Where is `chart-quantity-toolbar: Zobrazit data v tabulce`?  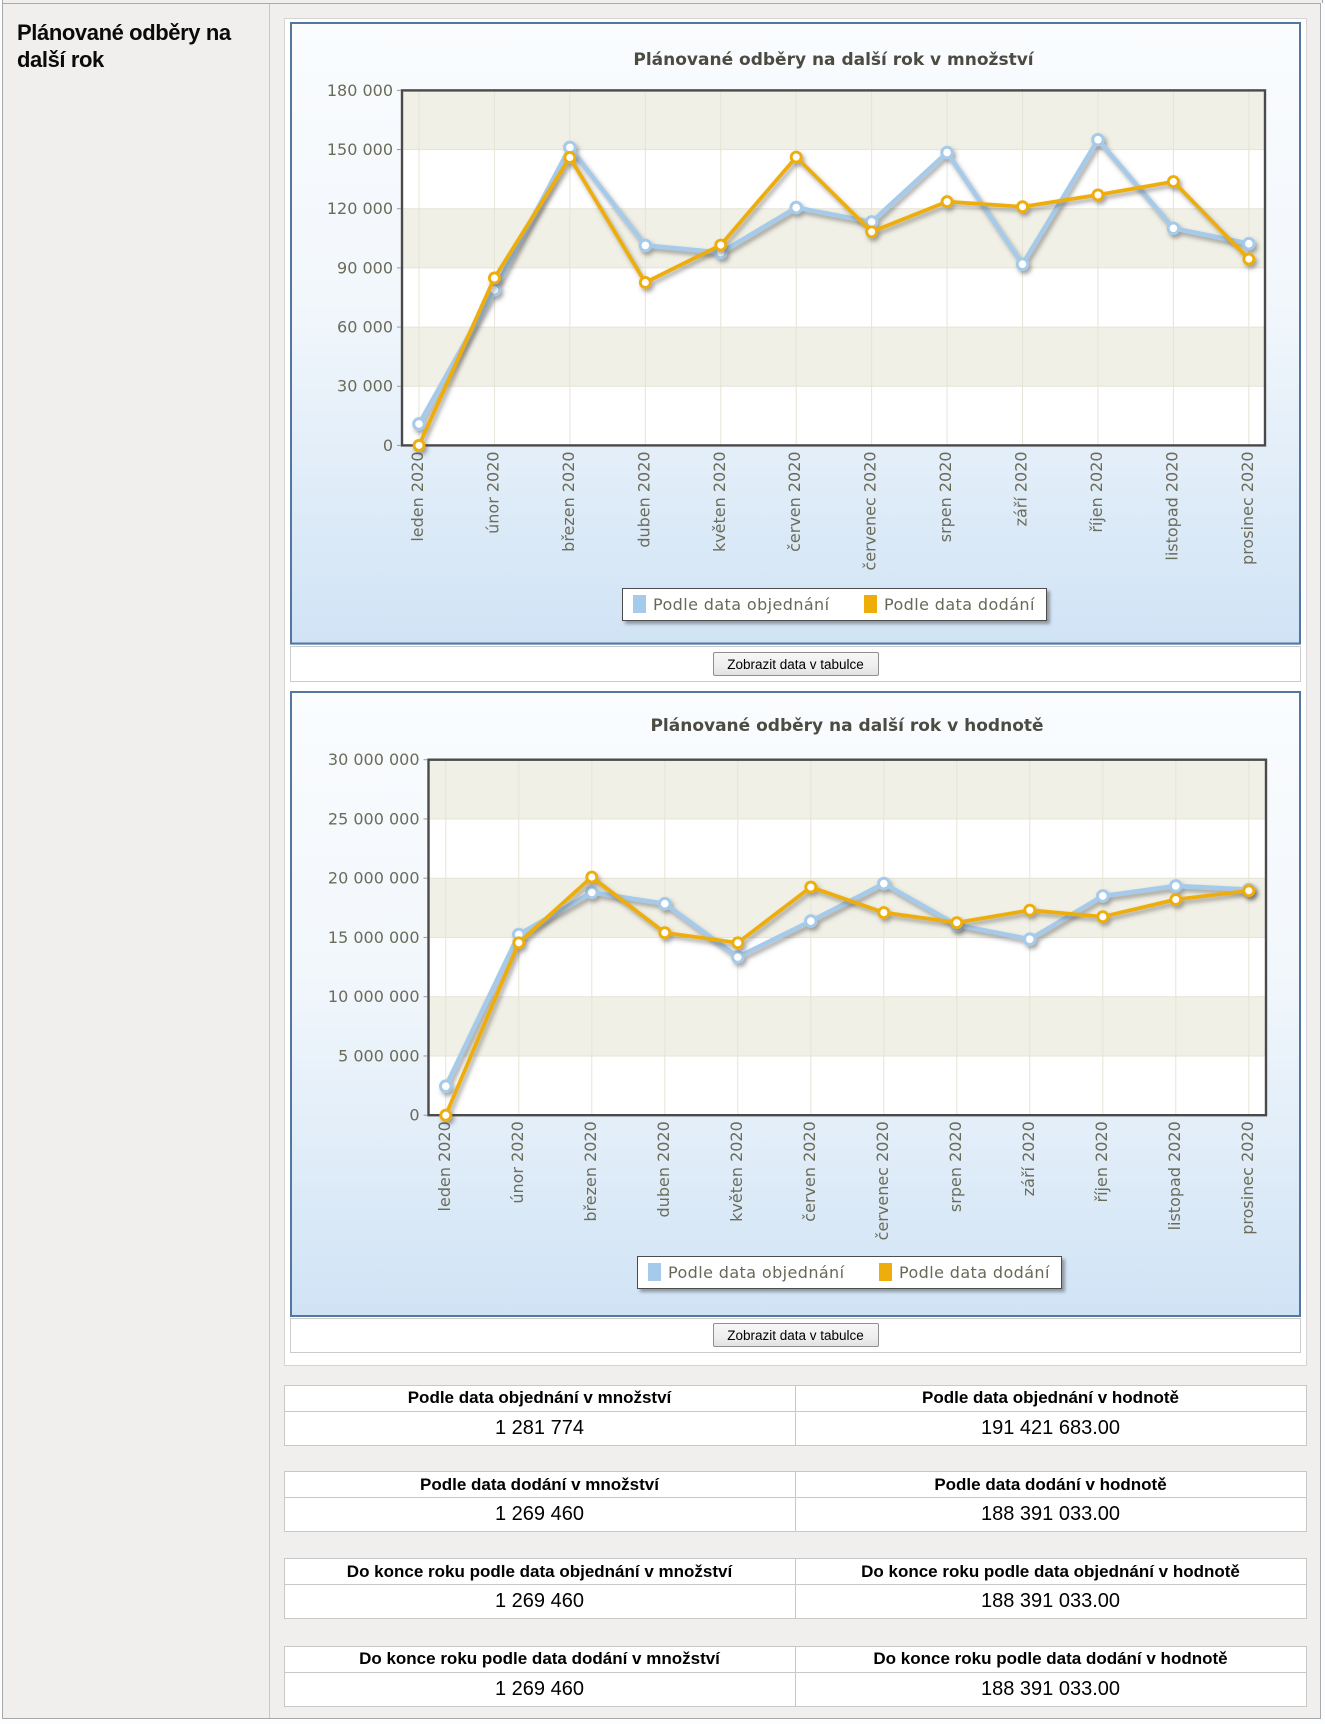 chart-quantity-toolbar: Zobrazit data v tabulce is located at coordinates (795, 664).